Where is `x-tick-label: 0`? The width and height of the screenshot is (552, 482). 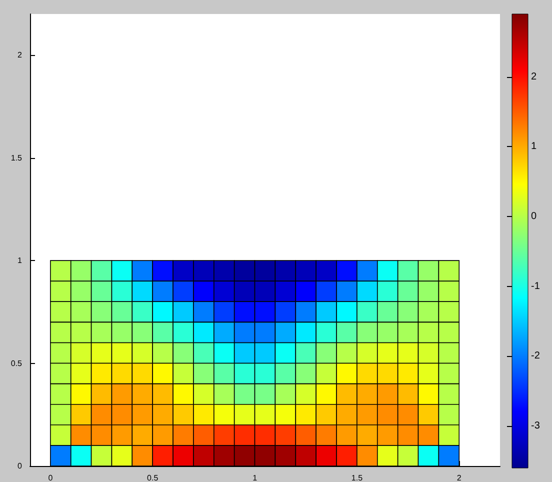
x-tick-label: 0 is located at coordinates (51, 478).